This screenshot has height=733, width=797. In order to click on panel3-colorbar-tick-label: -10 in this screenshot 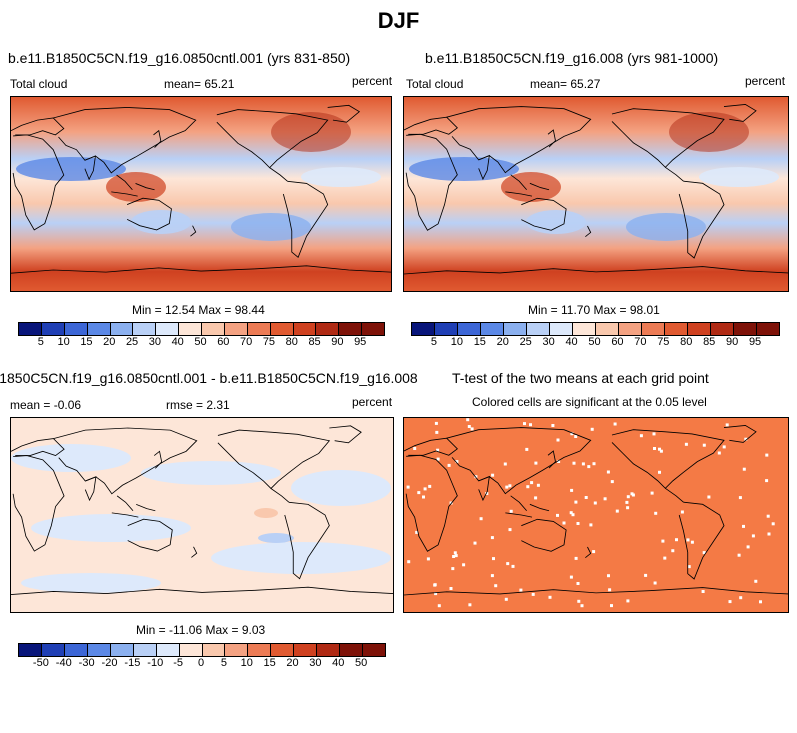, I will do `click(155, 663)`.